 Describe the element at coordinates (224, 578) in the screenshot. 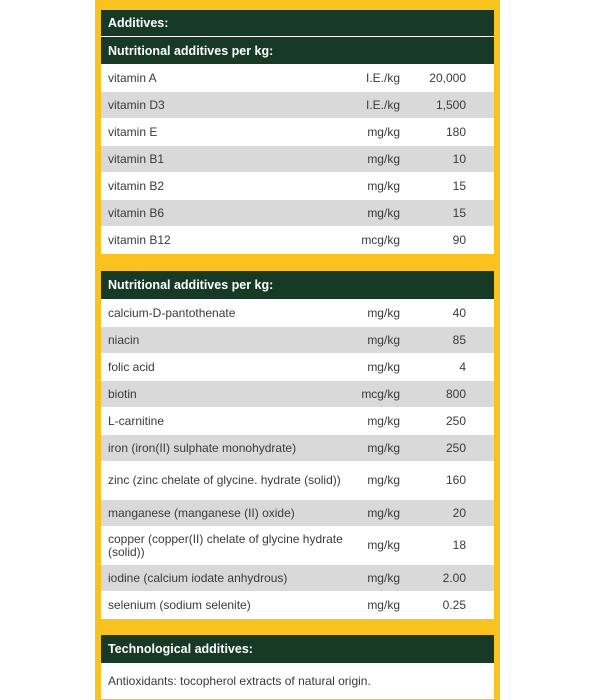

I see `row-name: iodine (calcium iodate anhydrous)` at that location.